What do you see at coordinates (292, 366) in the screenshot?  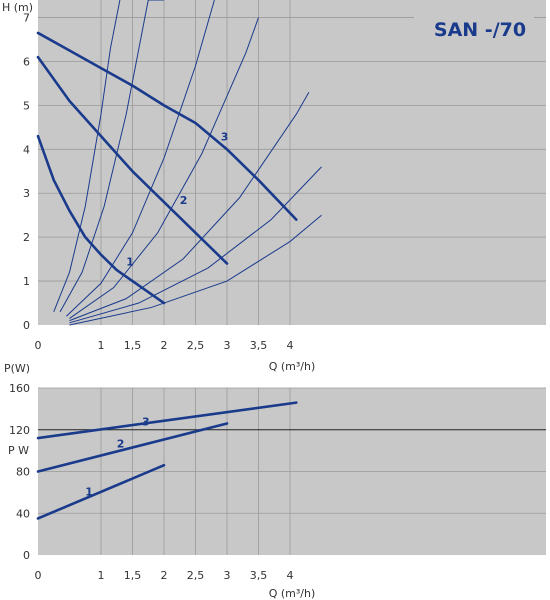 I see `head-x-axis-label: Q (m³/h)` at bounding box center [292, 366].